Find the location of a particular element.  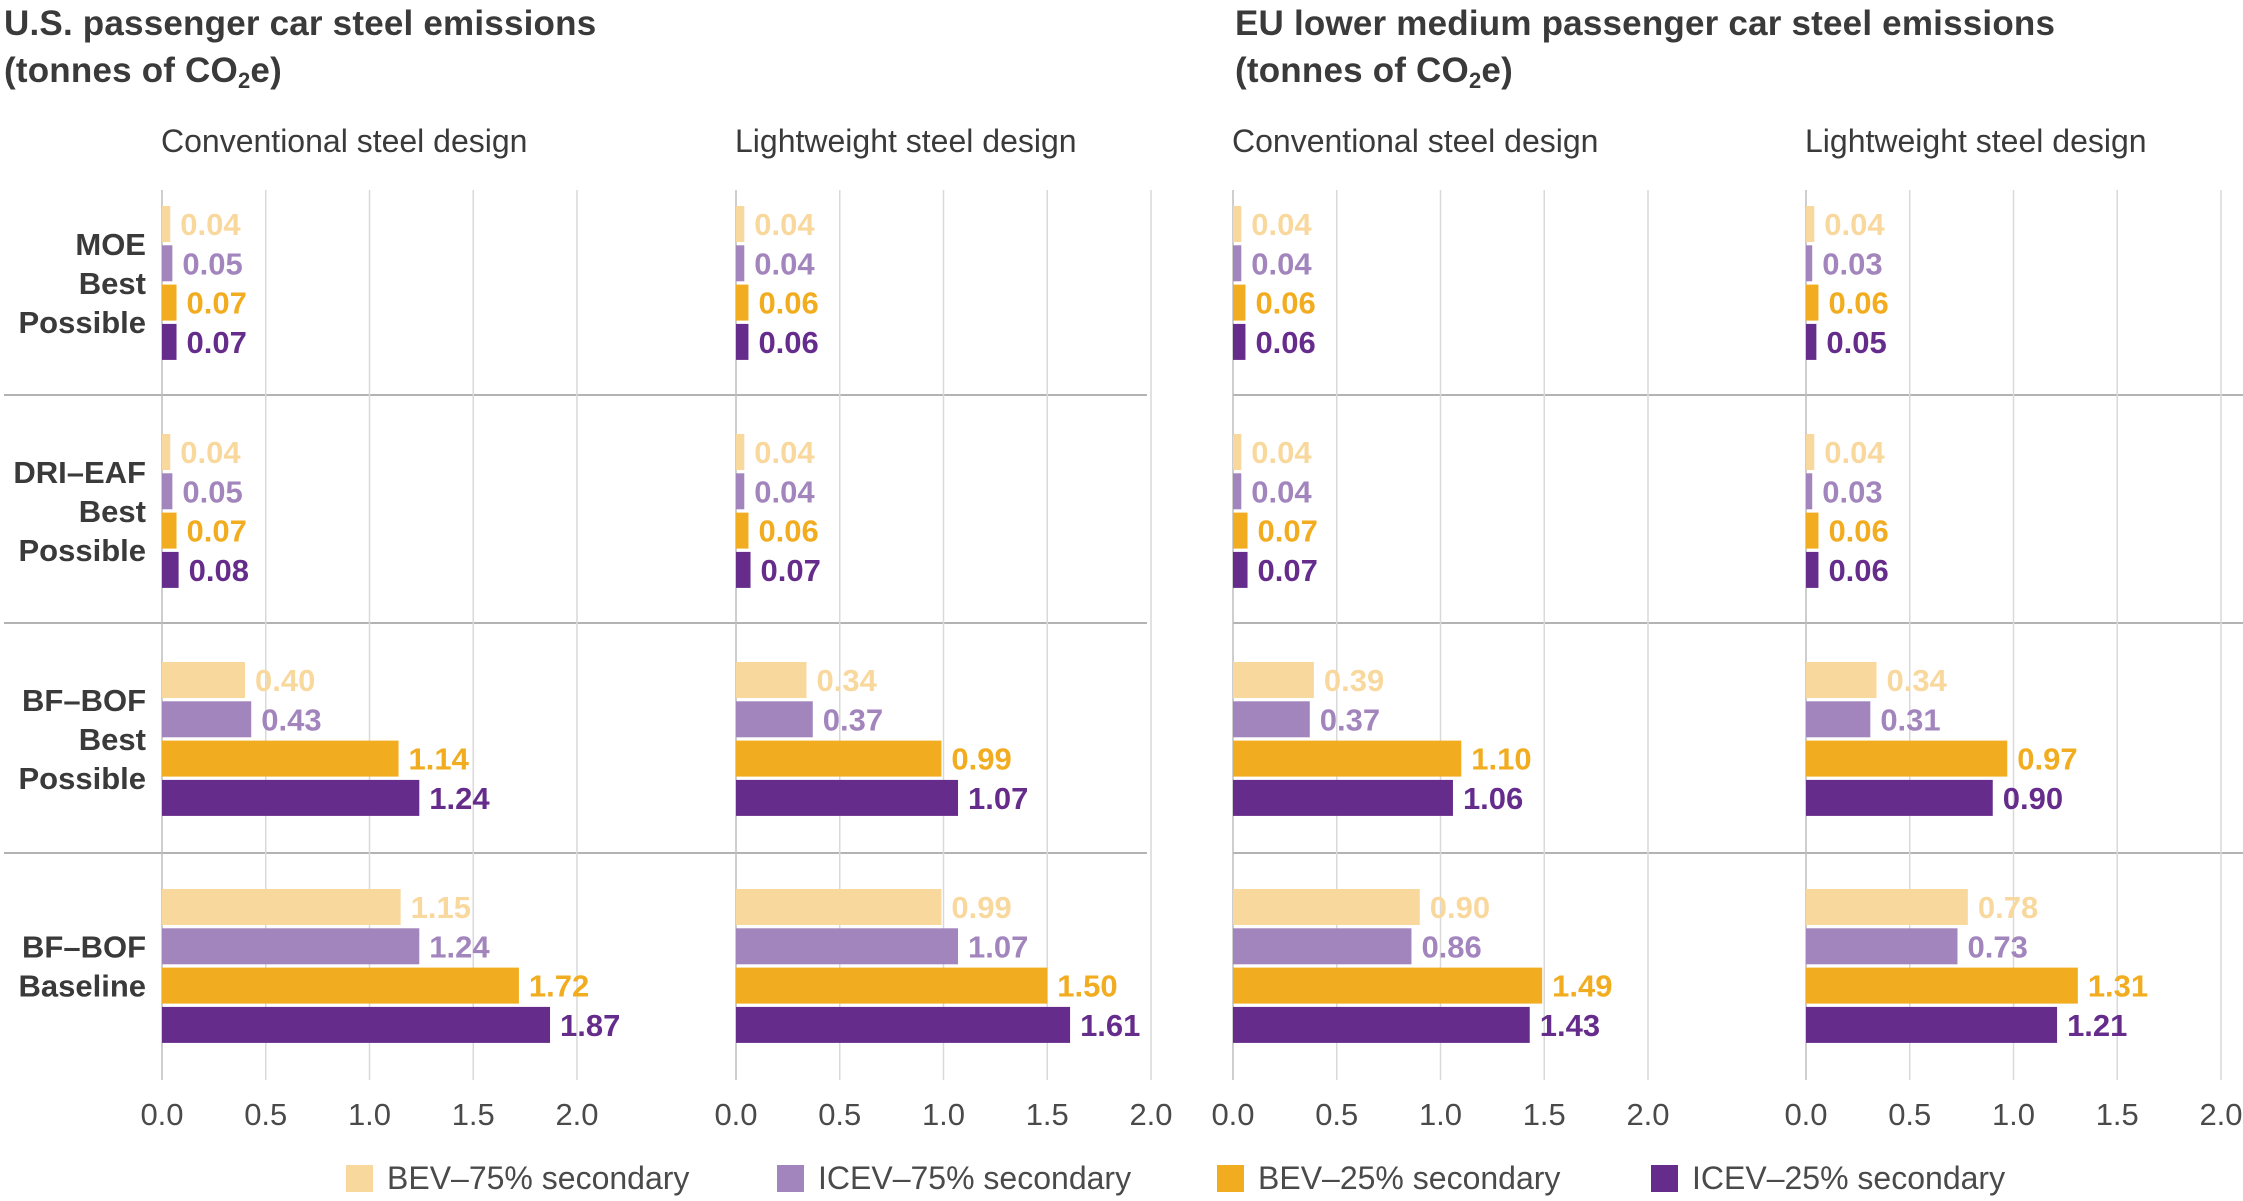

value-label-3-0-2: 0.06 is located at coordinates (1858, 303).